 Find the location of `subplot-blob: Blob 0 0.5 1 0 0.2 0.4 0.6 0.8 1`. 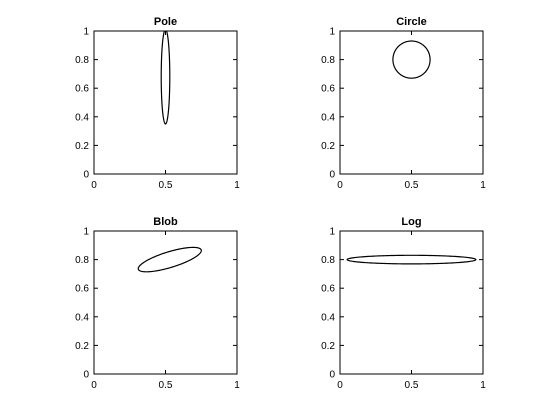

subplot-blob: Blob 0 0.5 1 0 0.2 0.4 0.6 0.8 1 is located at coordinates (157, 303).